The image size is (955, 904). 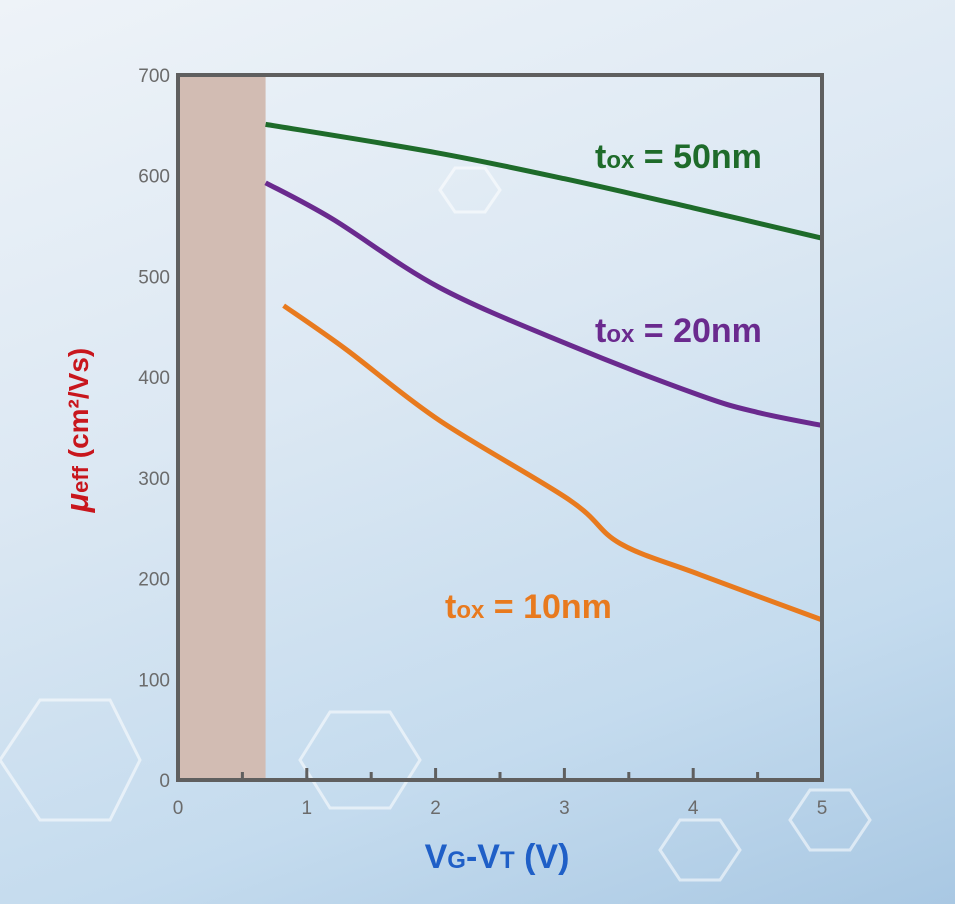 What do you see at coordinates (678, 331) in the screenshot?
I see `series-label-1: tox = 20nm` at bounding box center [678, 331].